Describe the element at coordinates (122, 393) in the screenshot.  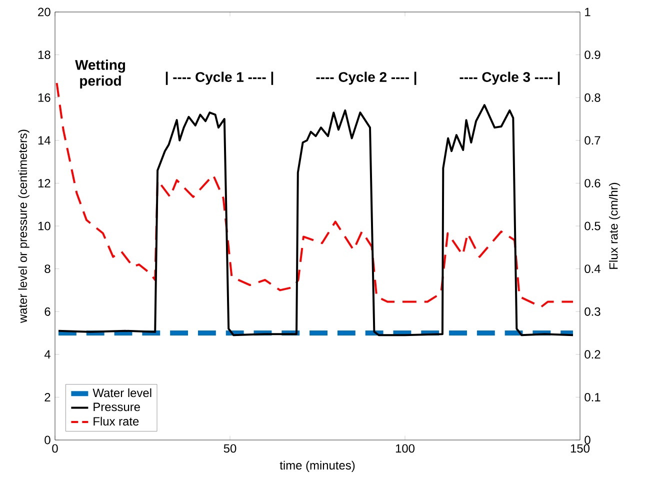
I see `legend-label: Water level` at that location.